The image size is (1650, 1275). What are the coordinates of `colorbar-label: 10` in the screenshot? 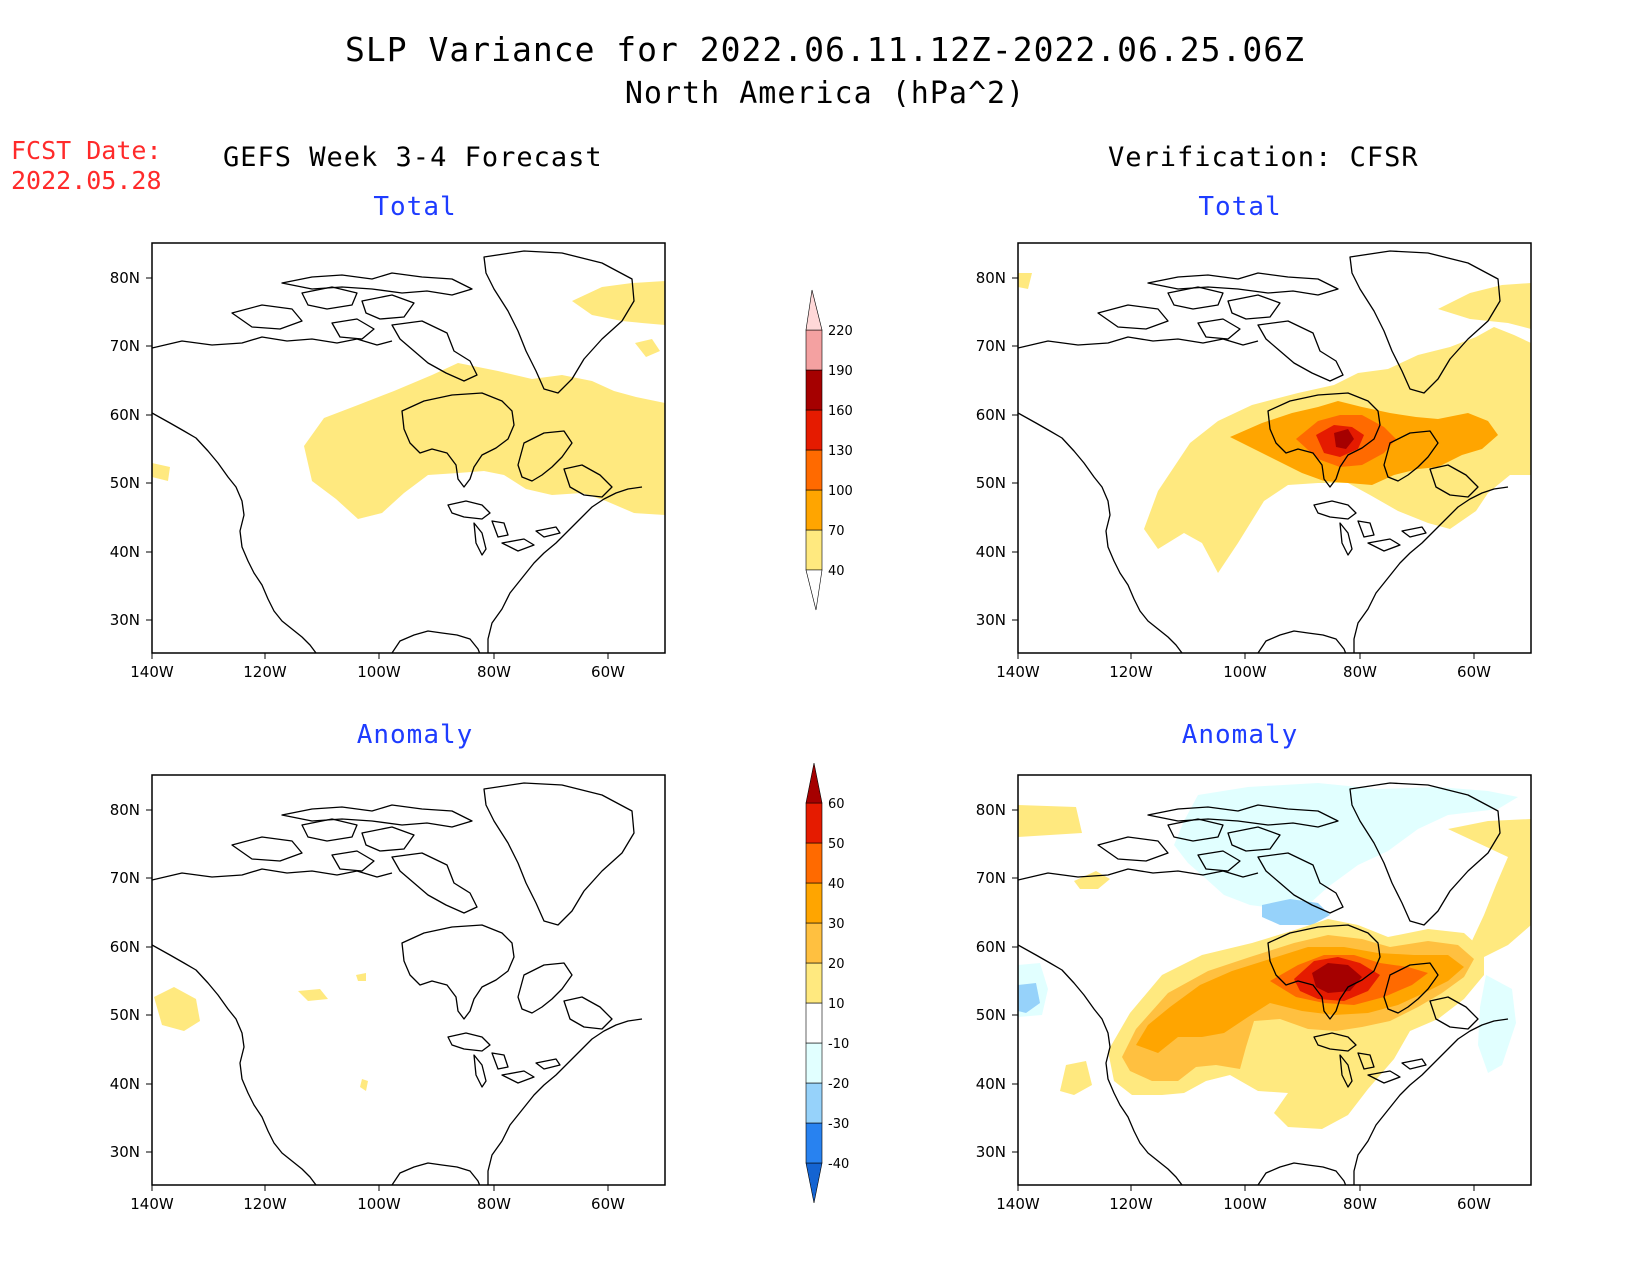 It's located at (836, 1004).